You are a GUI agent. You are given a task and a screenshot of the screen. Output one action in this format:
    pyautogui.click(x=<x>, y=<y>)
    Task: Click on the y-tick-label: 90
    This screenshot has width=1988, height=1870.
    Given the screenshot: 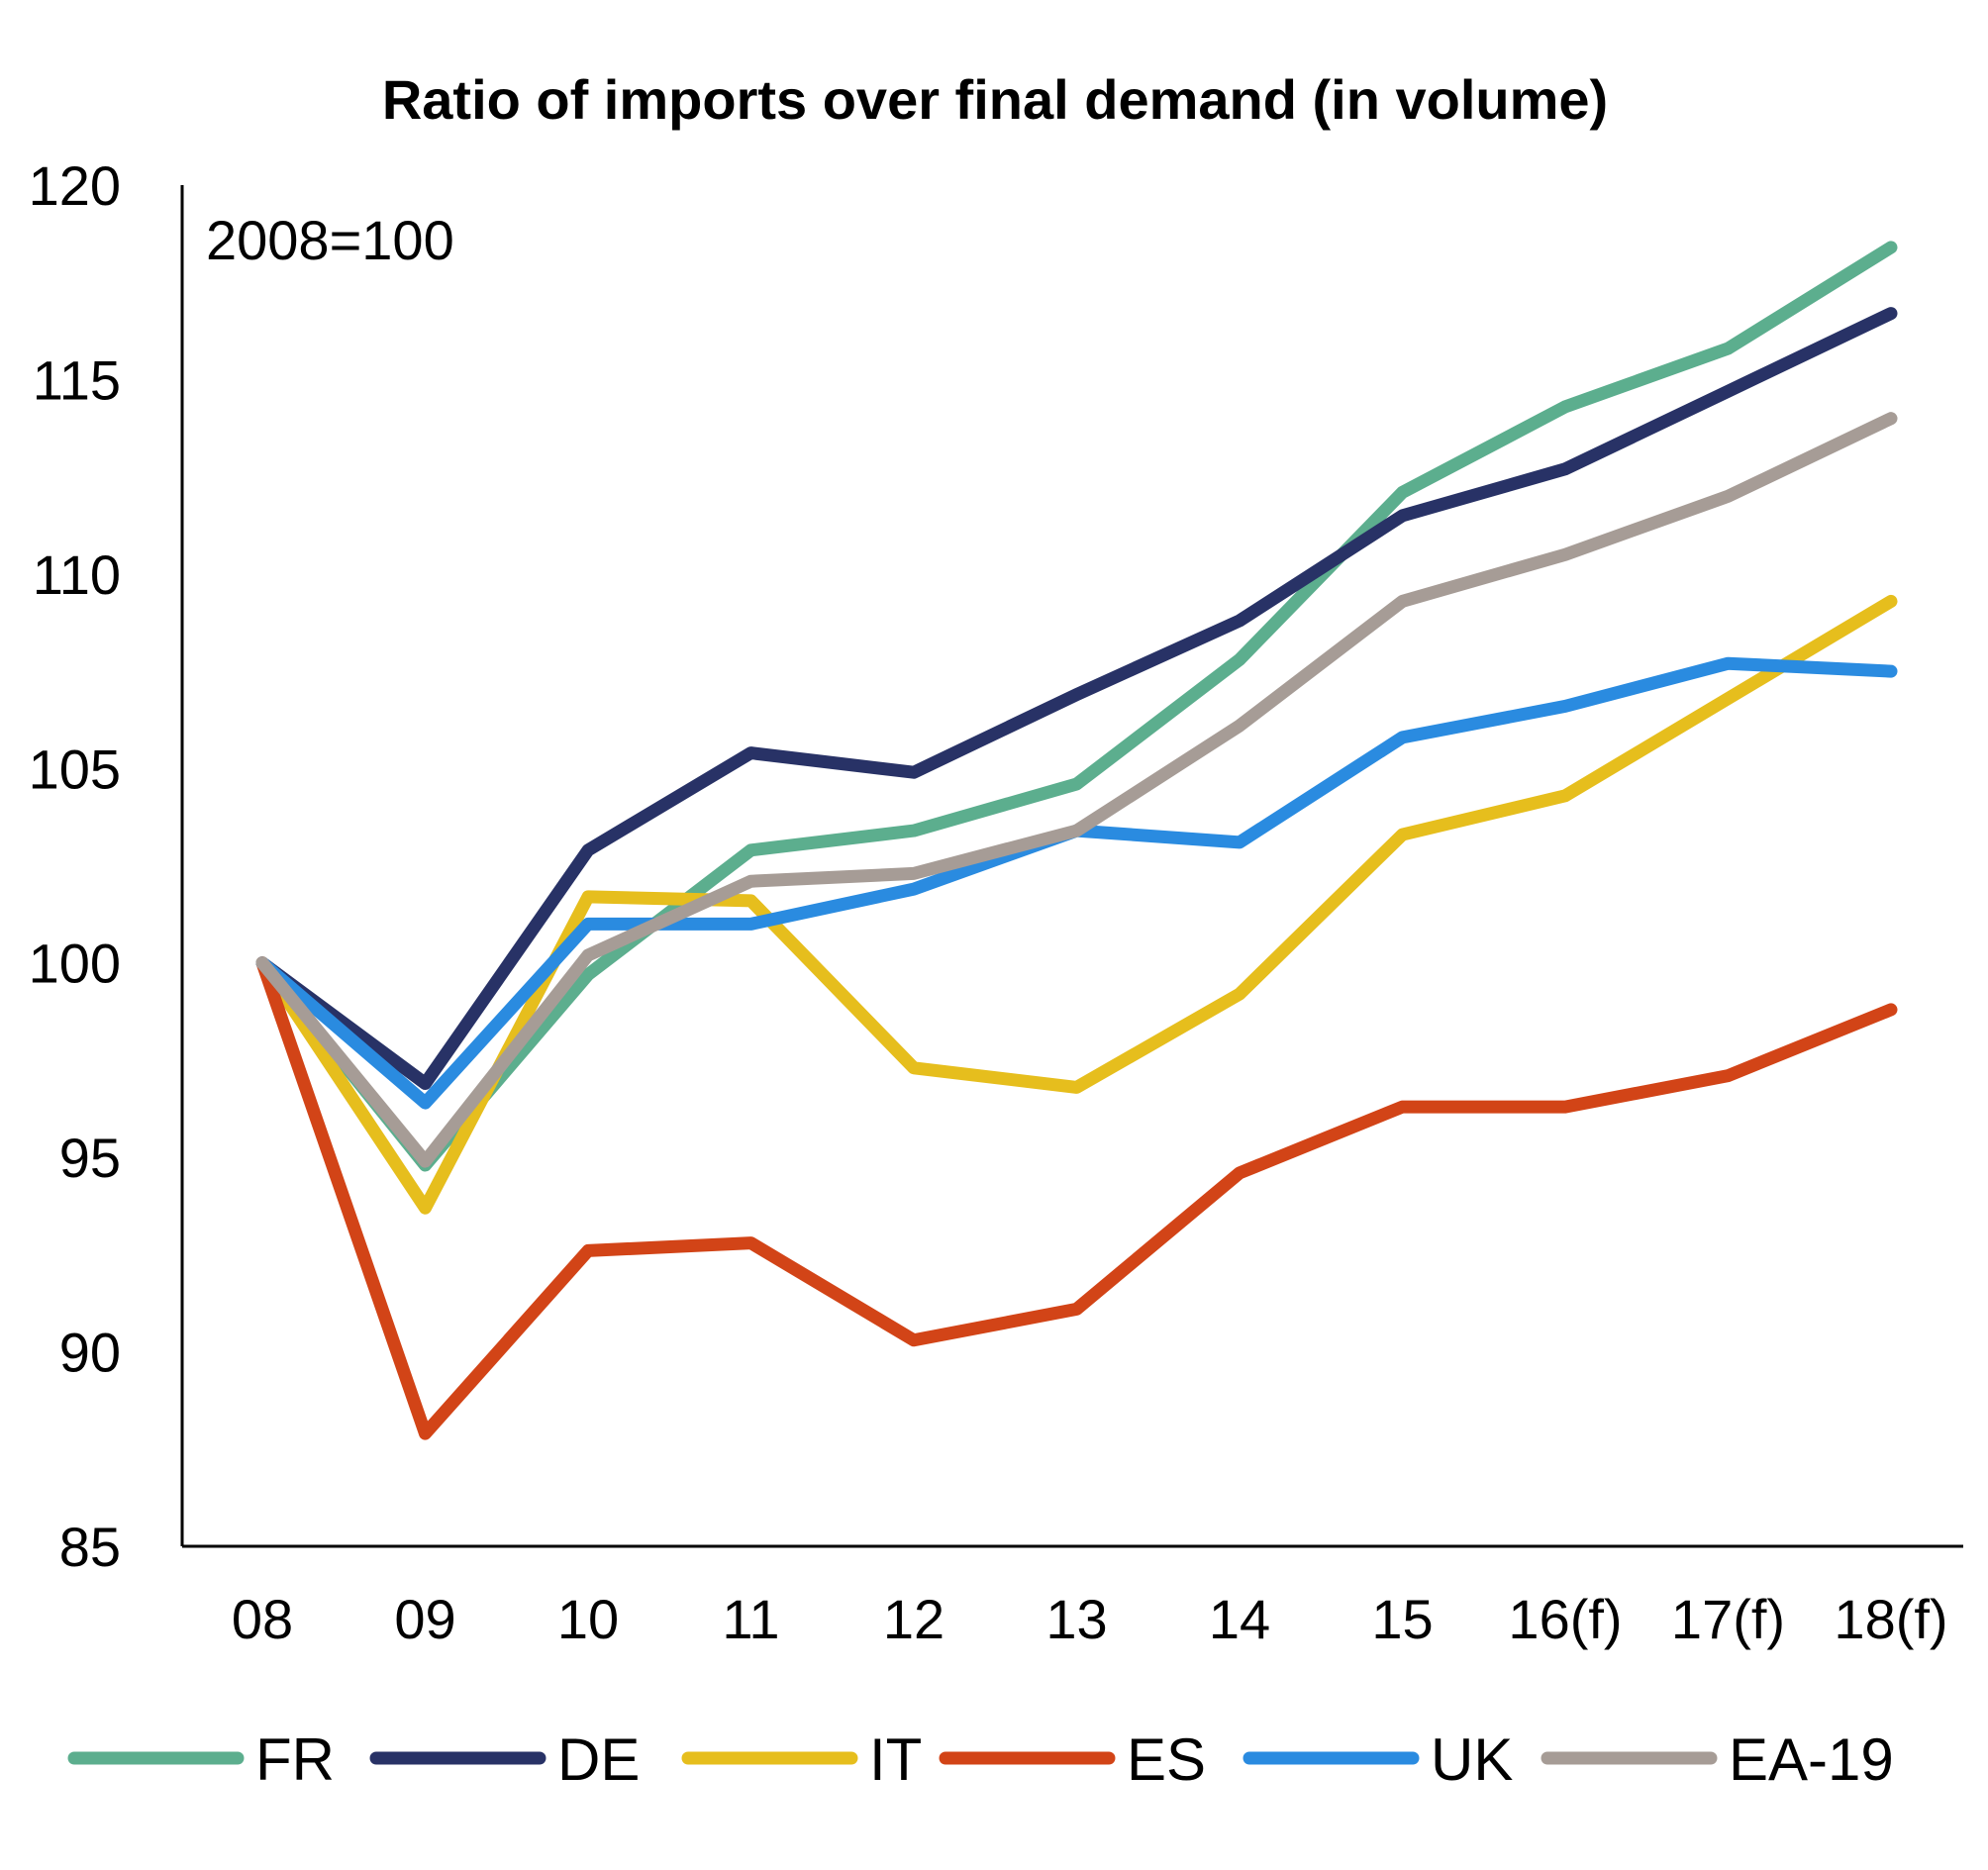 What is the action you would take?
    pyautogui.click(x=90, y=1353)
    